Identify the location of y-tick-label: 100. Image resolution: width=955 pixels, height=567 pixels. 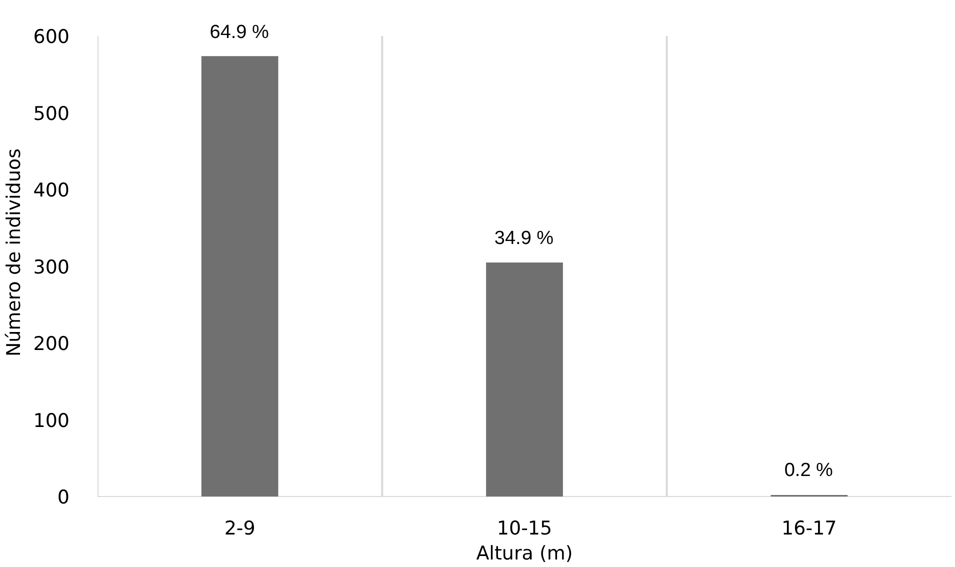
(51, 421).